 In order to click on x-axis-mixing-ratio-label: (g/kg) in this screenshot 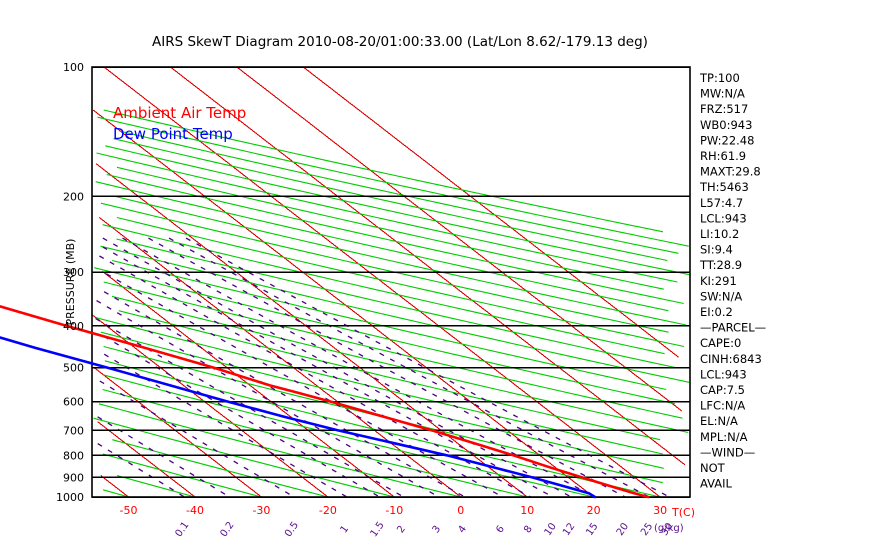, I will do `click(669, 528)`.